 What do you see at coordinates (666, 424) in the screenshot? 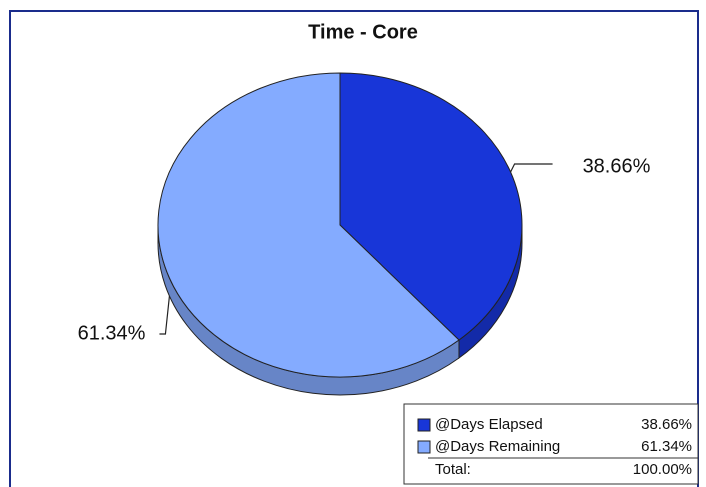
I see `legend-value: 38.66%` at bounding box center [666, 424].